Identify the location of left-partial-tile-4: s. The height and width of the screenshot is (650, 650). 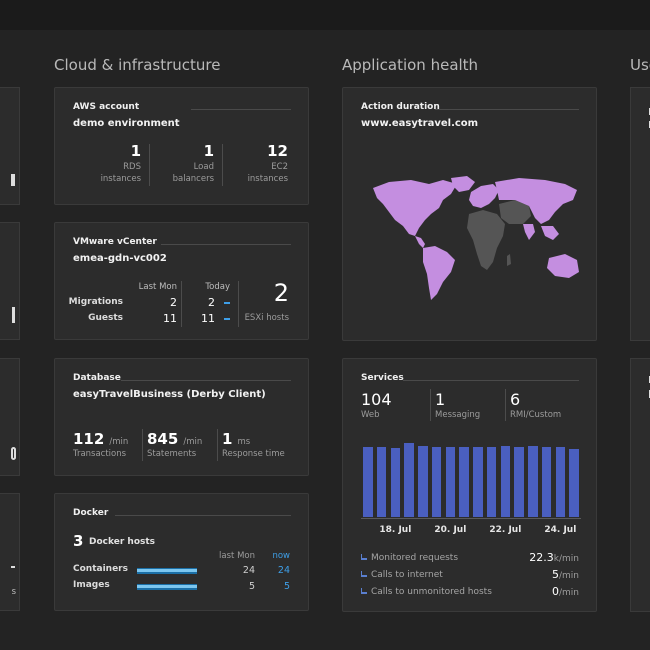
(10, 552).